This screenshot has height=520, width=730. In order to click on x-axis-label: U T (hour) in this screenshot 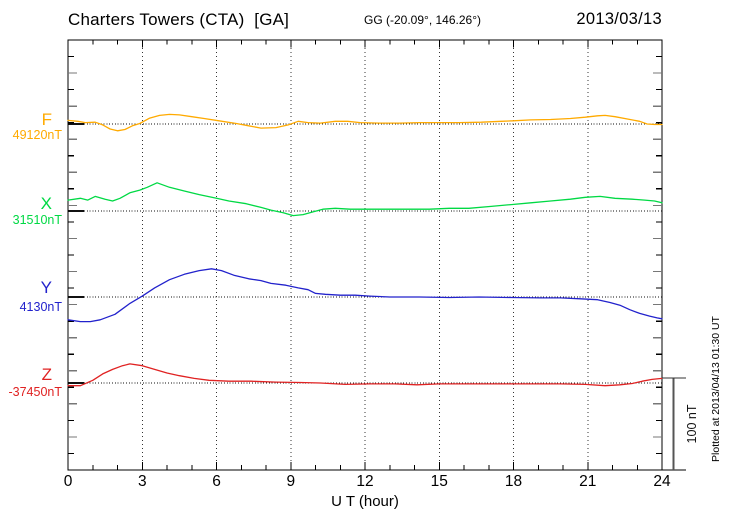, I will do `click(365, 501)`.